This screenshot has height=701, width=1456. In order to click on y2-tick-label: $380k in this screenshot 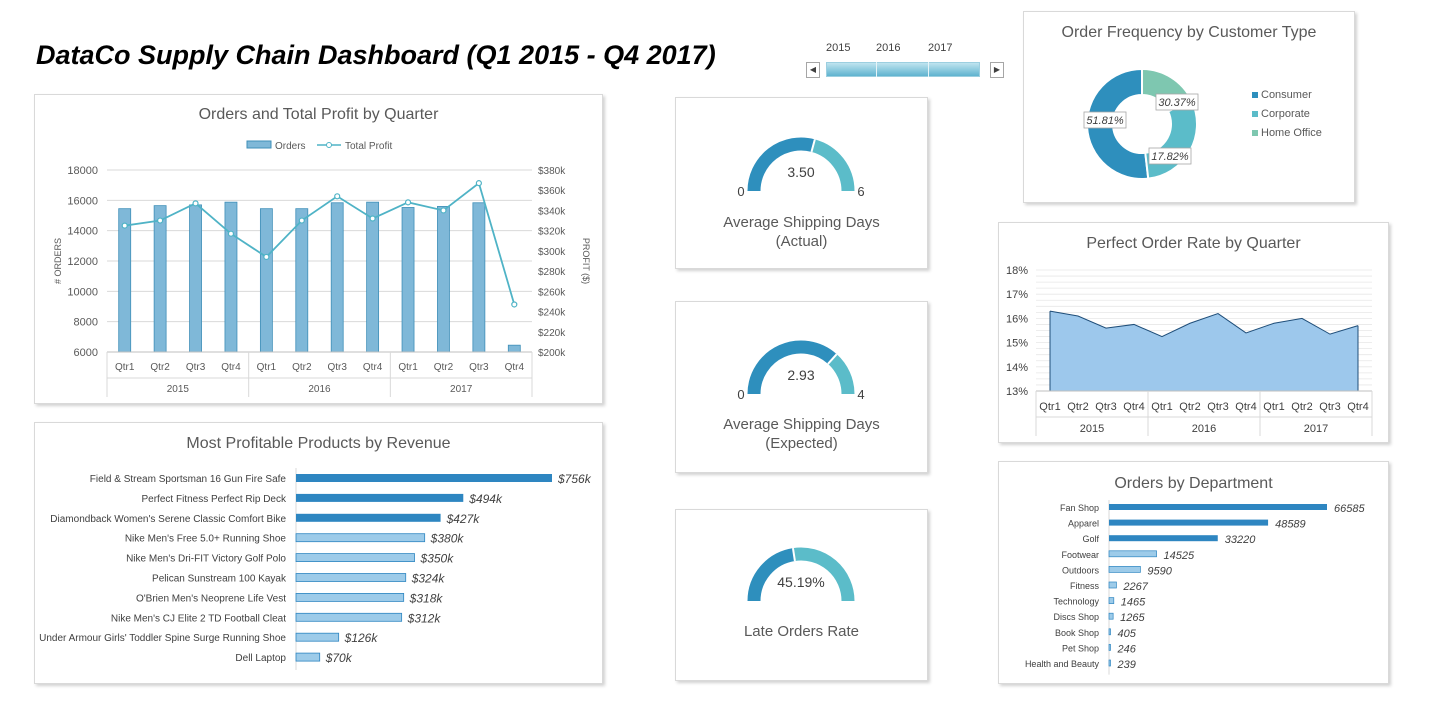, I will do `click(552, 171)`.